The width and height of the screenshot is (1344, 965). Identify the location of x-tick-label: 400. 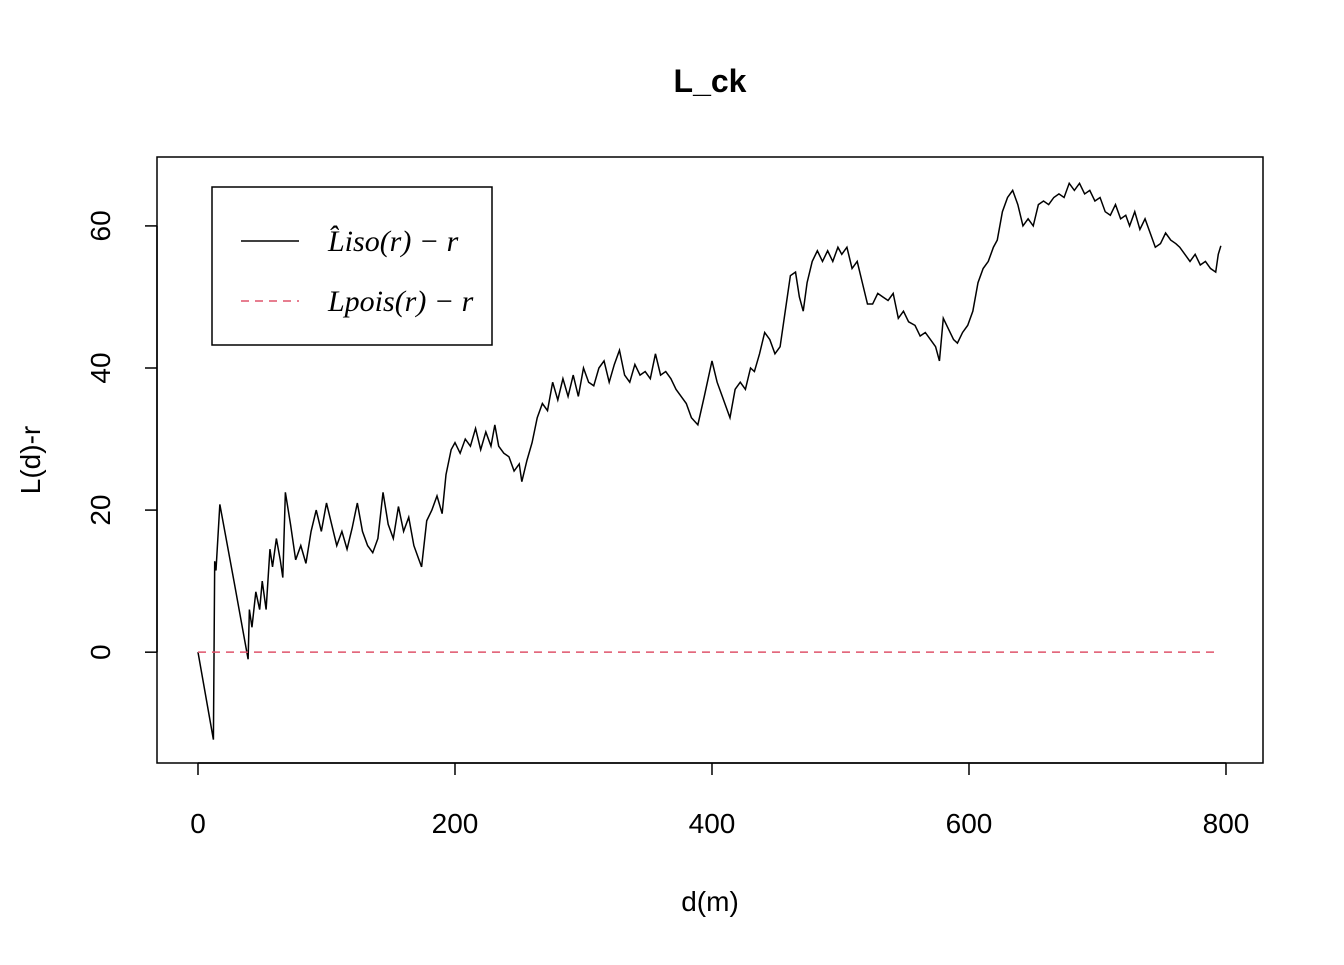
(712, 823).